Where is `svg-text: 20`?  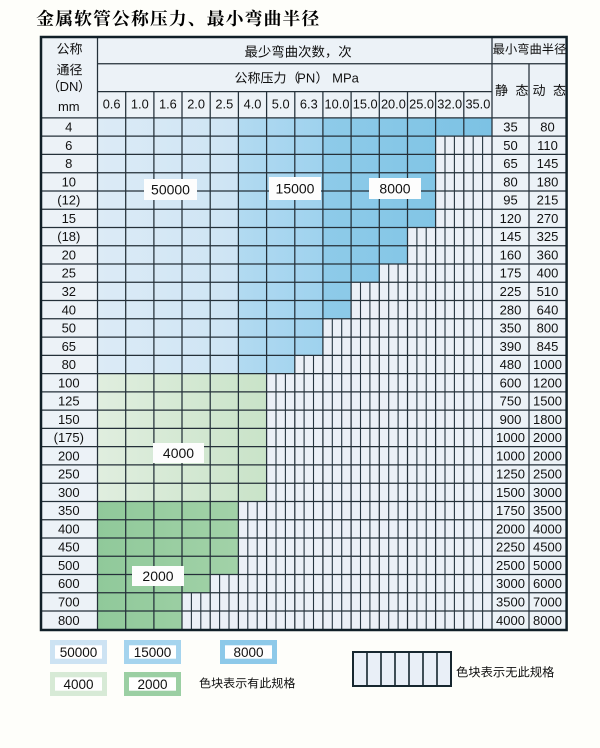 svg-text: 20 is located at coordinates (69, 255).